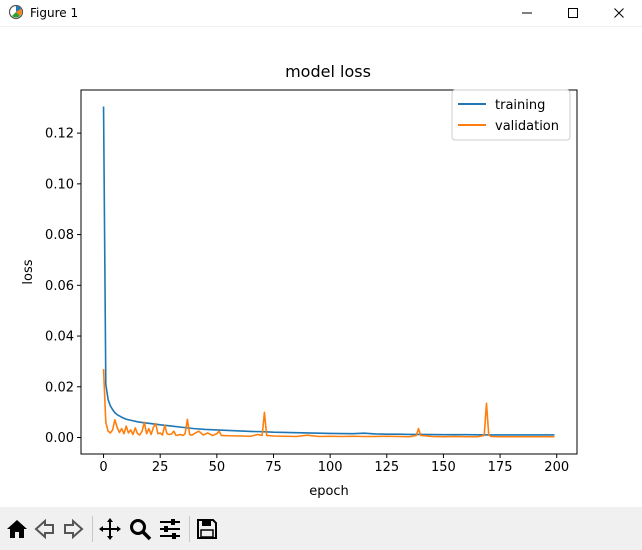 This screenshot has width=642, height=550. I want to click on home-button, so click(18, 529).